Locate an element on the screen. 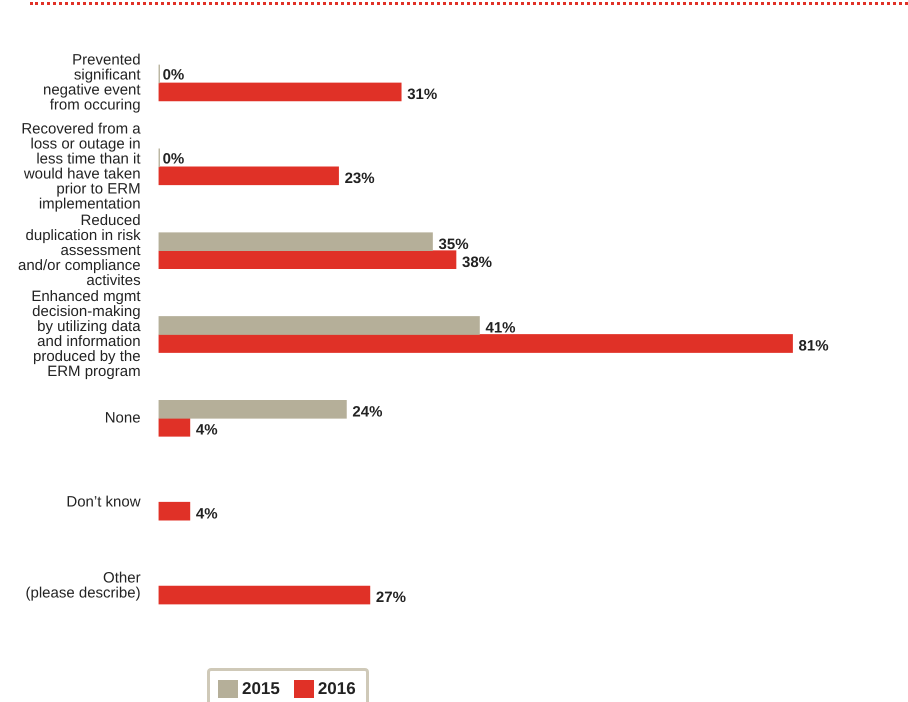 The width and height of the screenshot is (908, 702). data-label: 23% is located at coordinates (359, 178).